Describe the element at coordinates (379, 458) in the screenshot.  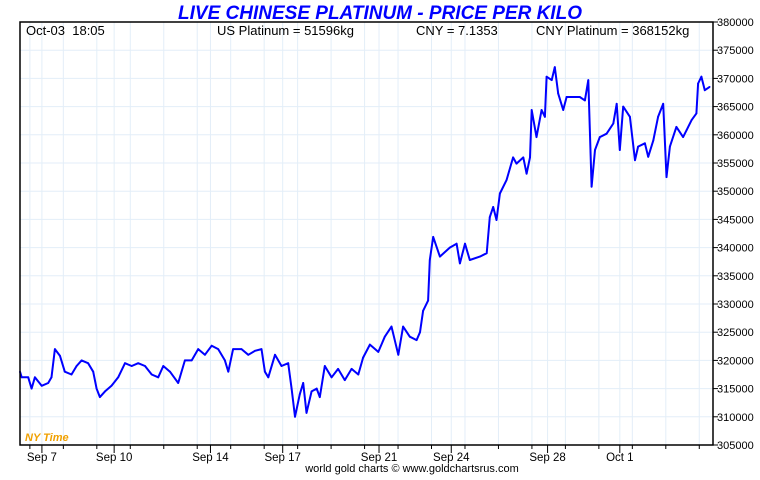
I see `x-tick-label: Sep 21` at that location.